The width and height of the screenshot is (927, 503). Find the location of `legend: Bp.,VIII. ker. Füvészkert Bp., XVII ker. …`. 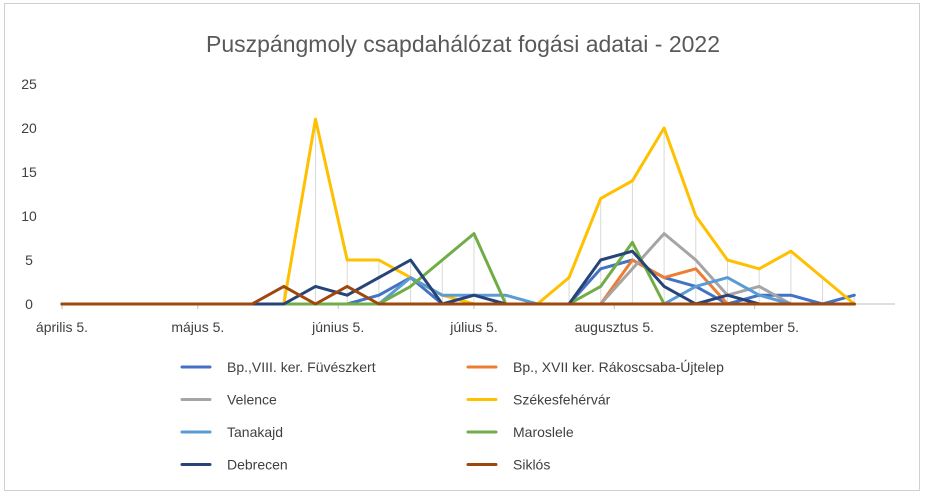

legend: Bp.,VIII. ker. Füvészkert Bp., XVII ker. … is located at coordinates (452, 416).